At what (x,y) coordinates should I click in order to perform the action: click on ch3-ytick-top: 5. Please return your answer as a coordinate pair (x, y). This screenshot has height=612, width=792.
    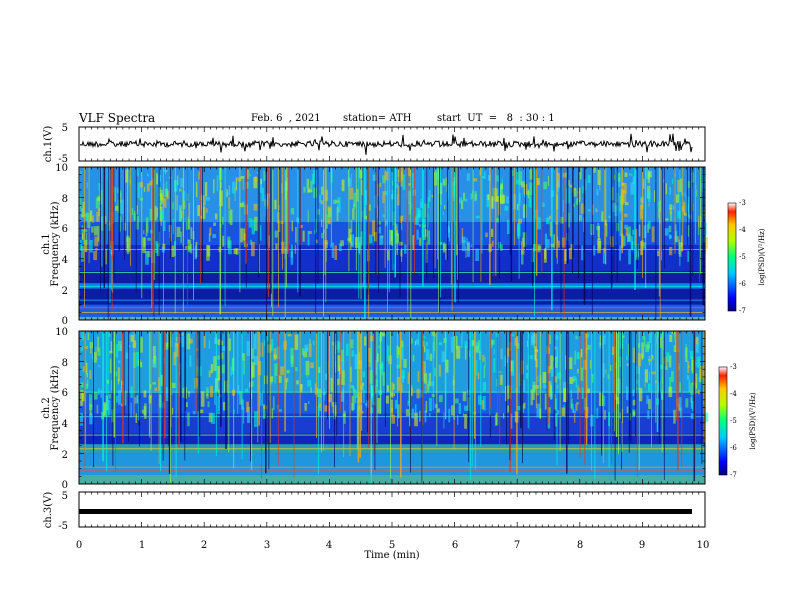
    Looking at the image, I should click on (65, 496).